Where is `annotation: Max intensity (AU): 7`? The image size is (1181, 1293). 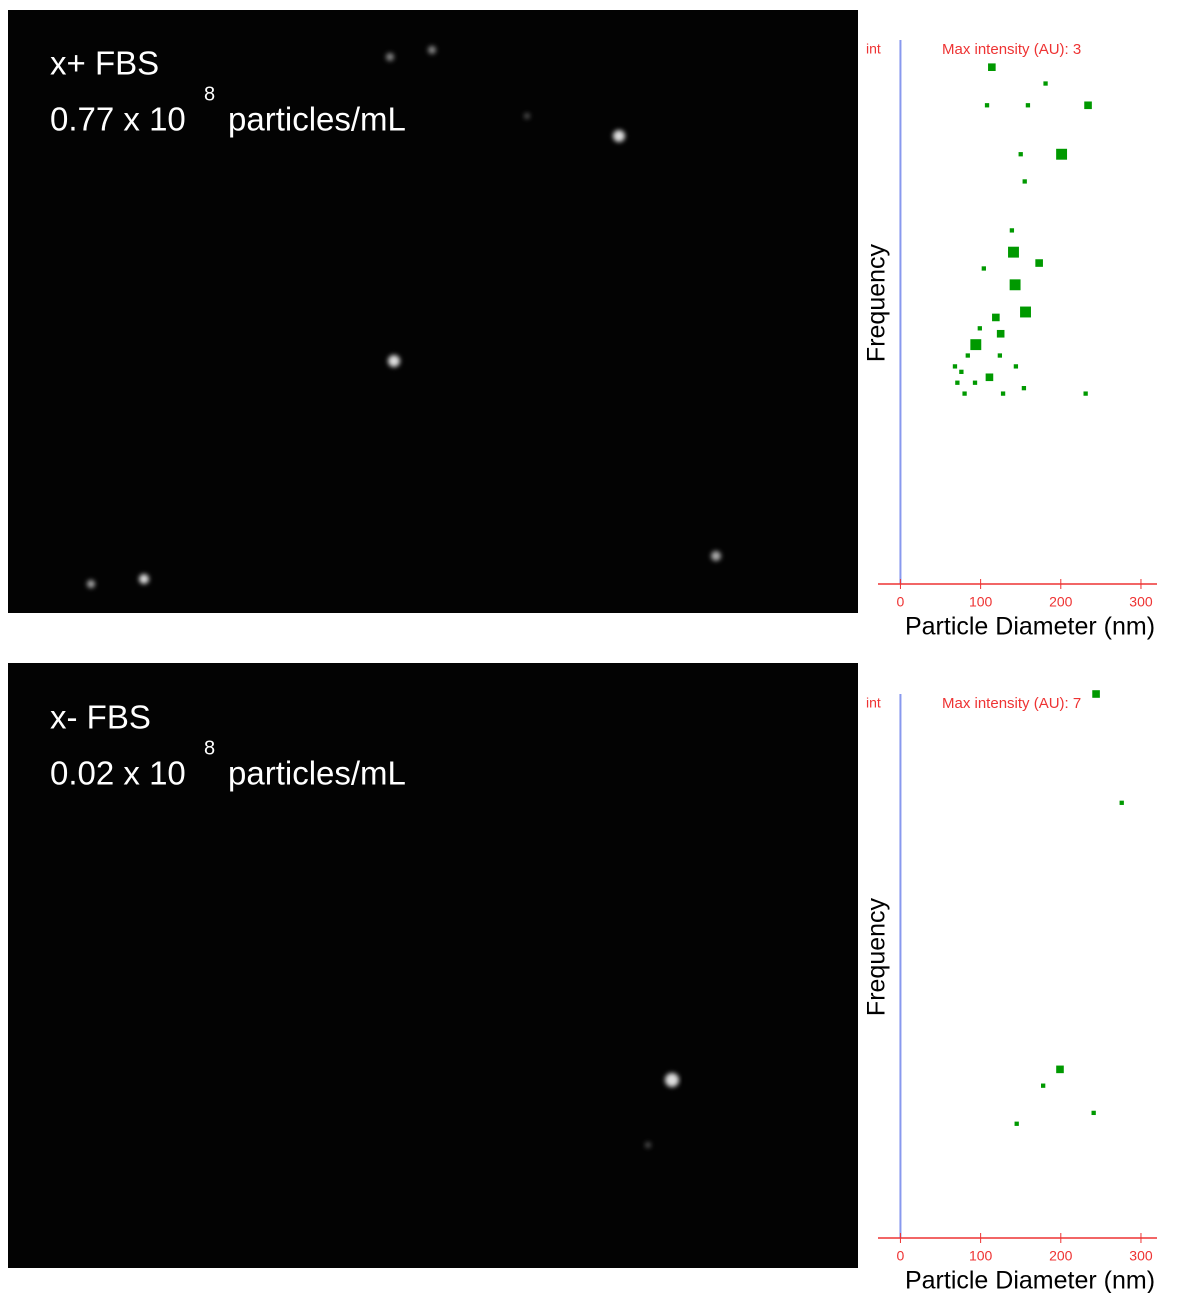
annotation: Max intensity (AU): 7 is located at coordinates (1011, 703).